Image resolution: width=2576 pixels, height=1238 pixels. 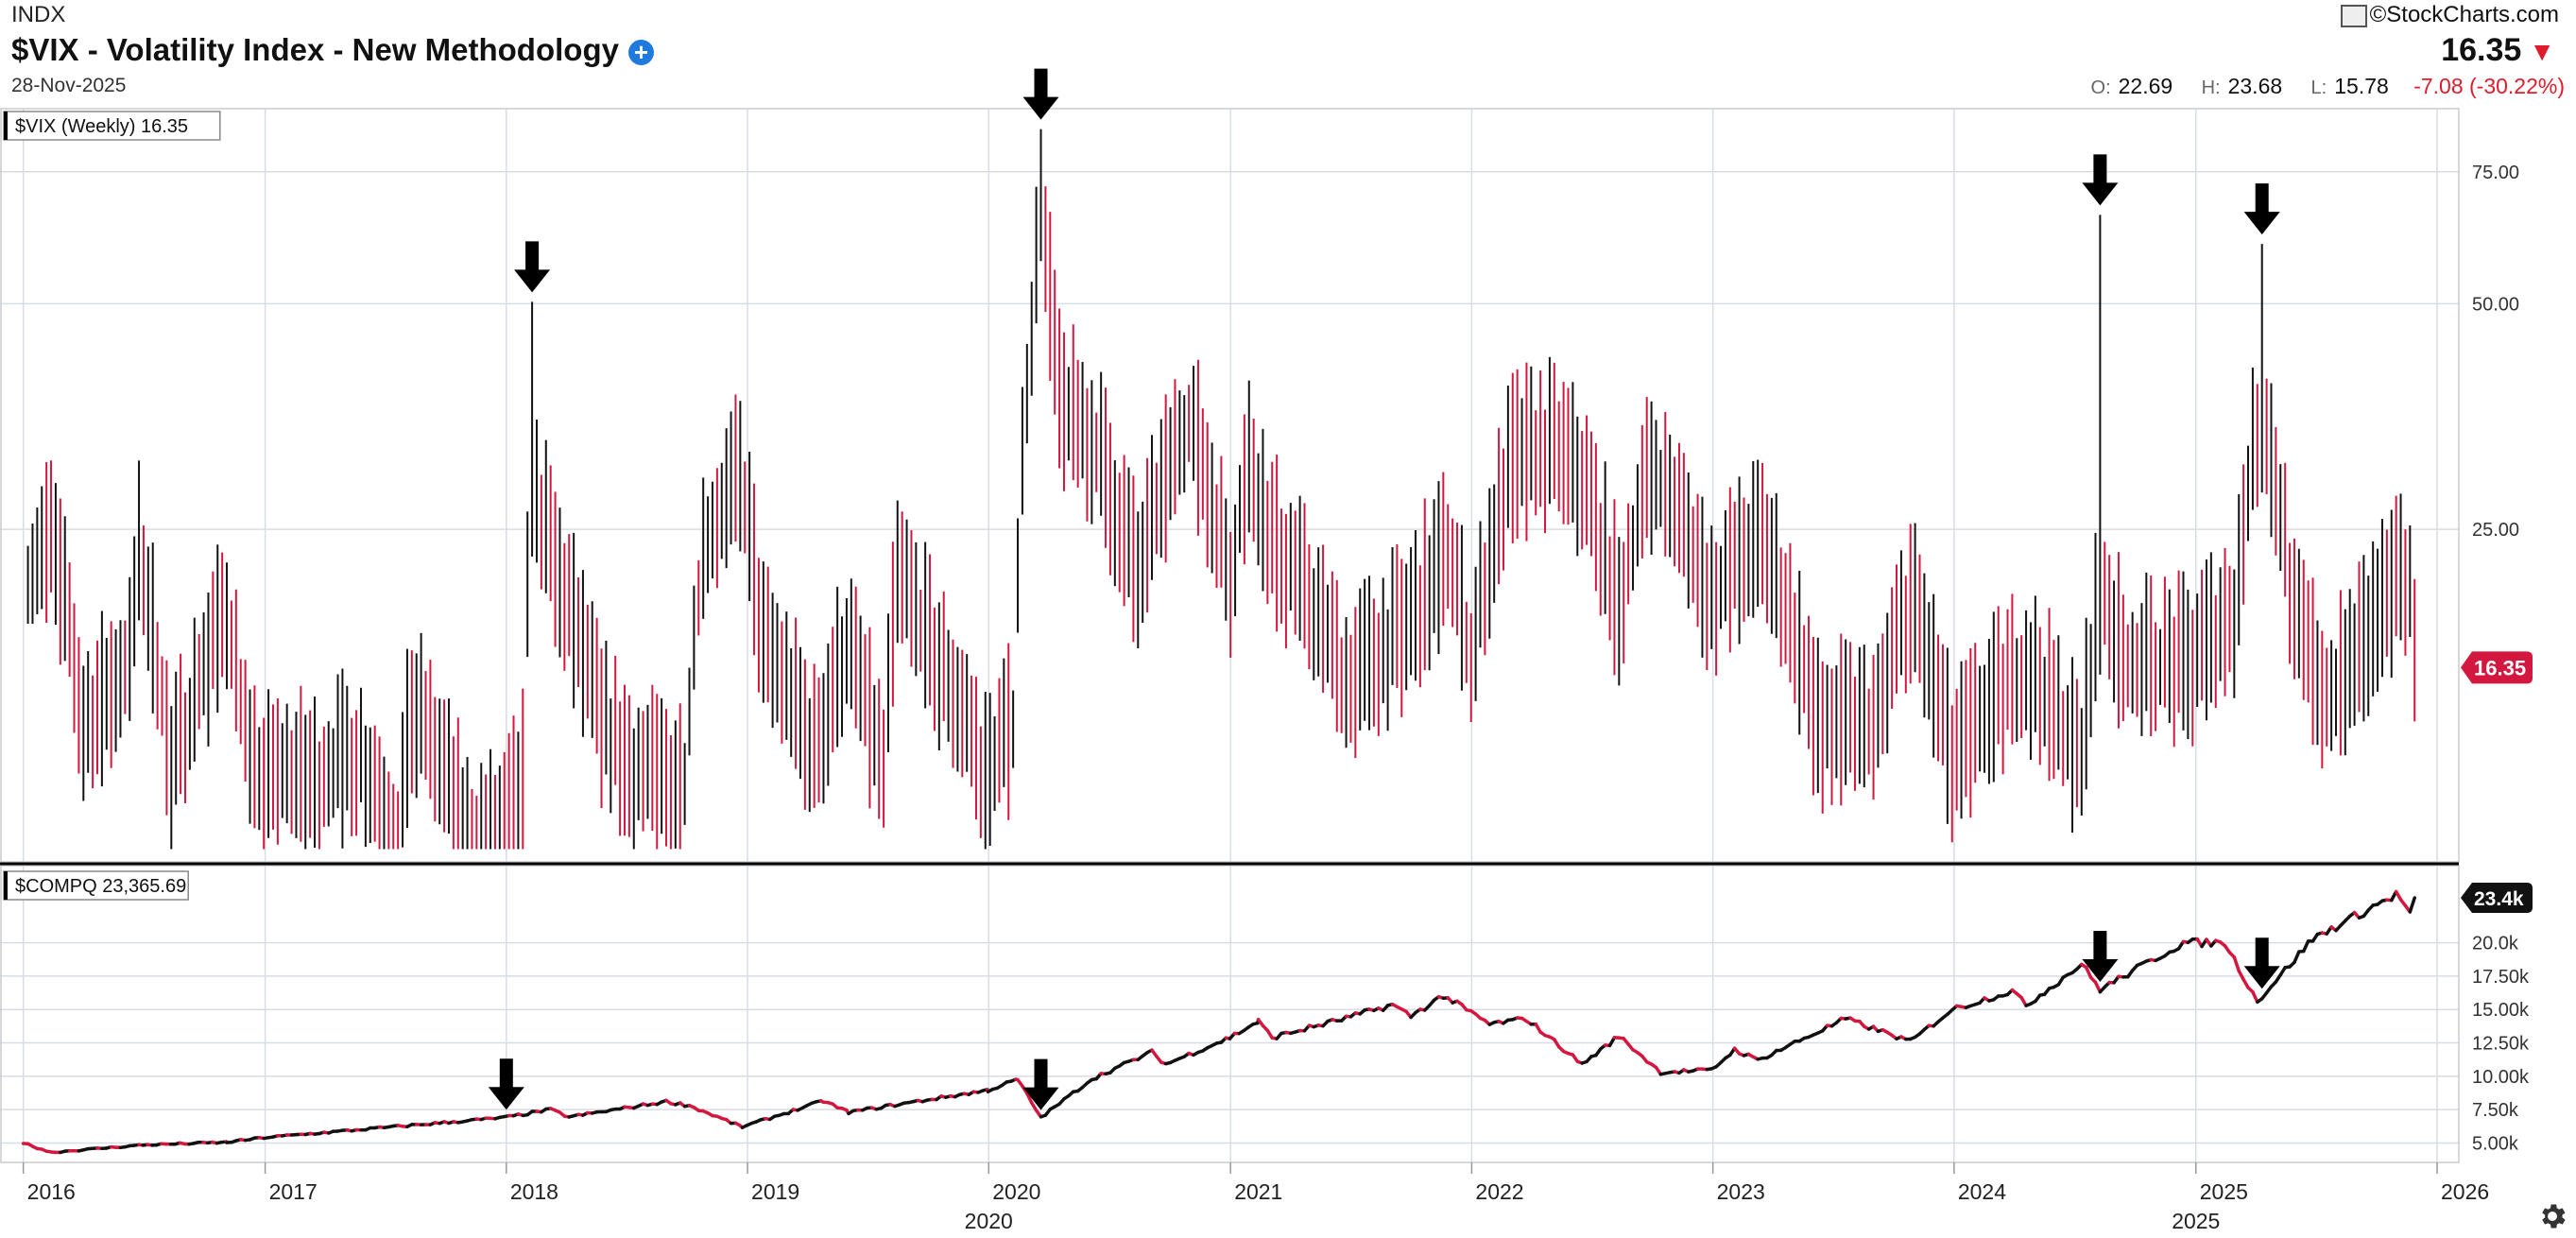 I want to click on vix-panel-label: $VIX (Weekly) 16.35, so click(x=101, y=127).